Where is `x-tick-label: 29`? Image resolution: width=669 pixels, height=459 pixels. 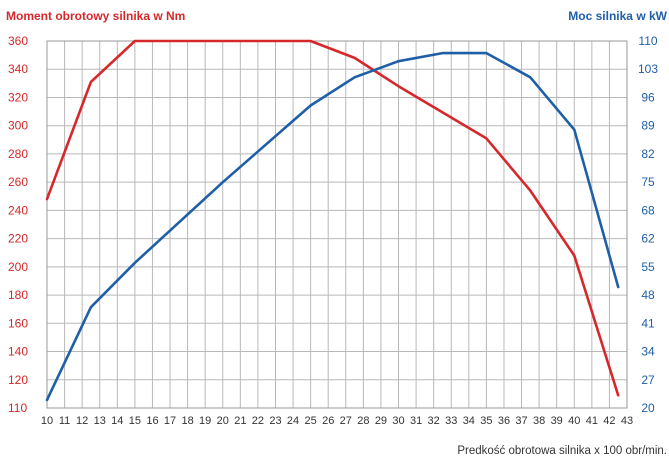
x-tick-label: 29 is located at coordinates (381, 421).